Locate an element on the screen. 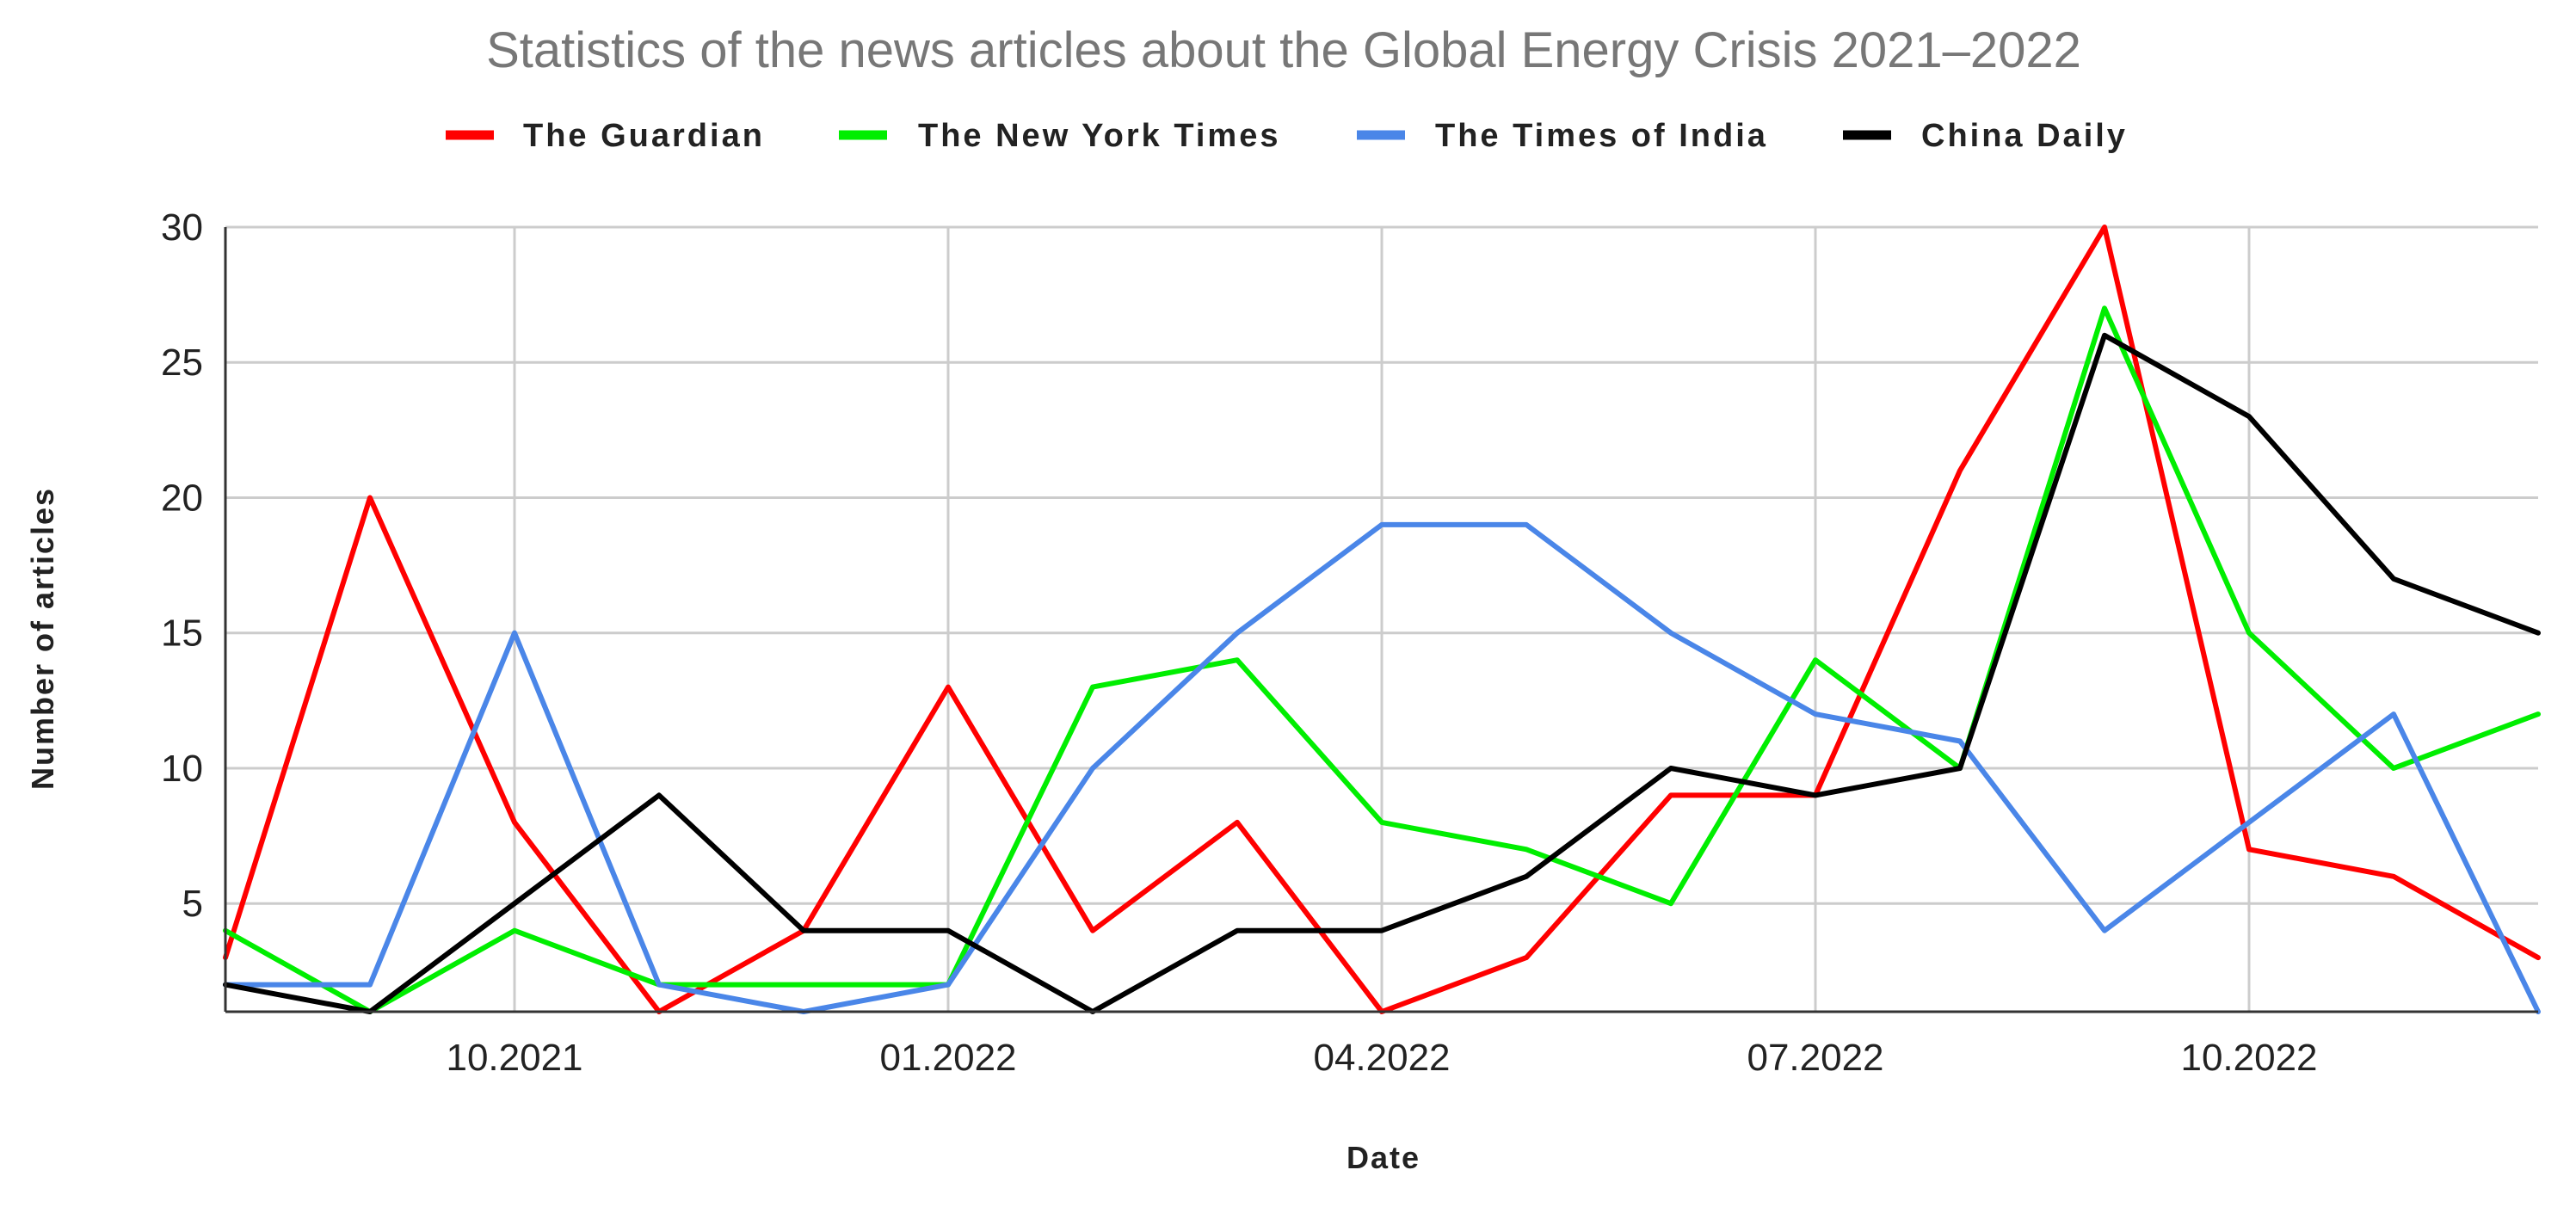  y-tick-label: 15 is located at coordinates (182, 634).